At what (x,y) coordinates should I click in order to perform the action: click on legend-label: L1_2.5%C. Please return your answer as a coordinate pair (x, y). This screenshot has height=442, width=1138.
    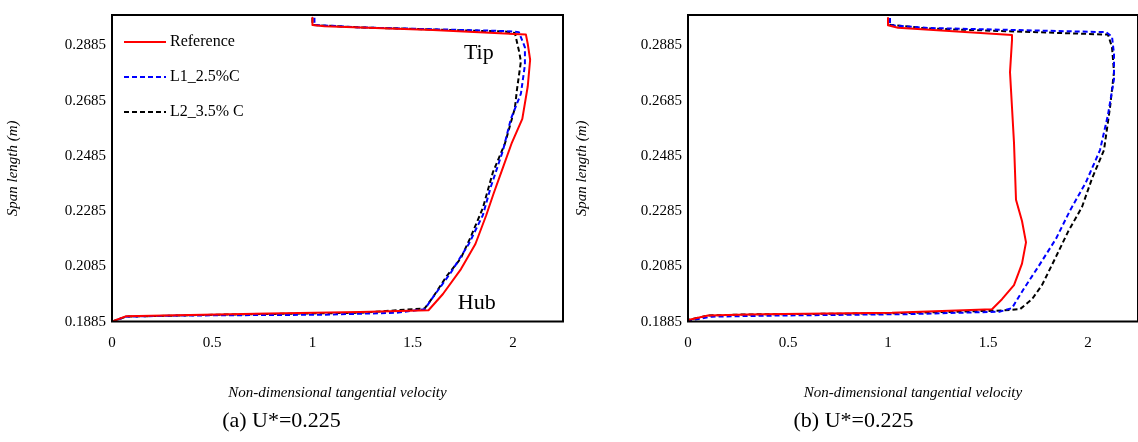
    Looking at the image, I should click on (205, 76).